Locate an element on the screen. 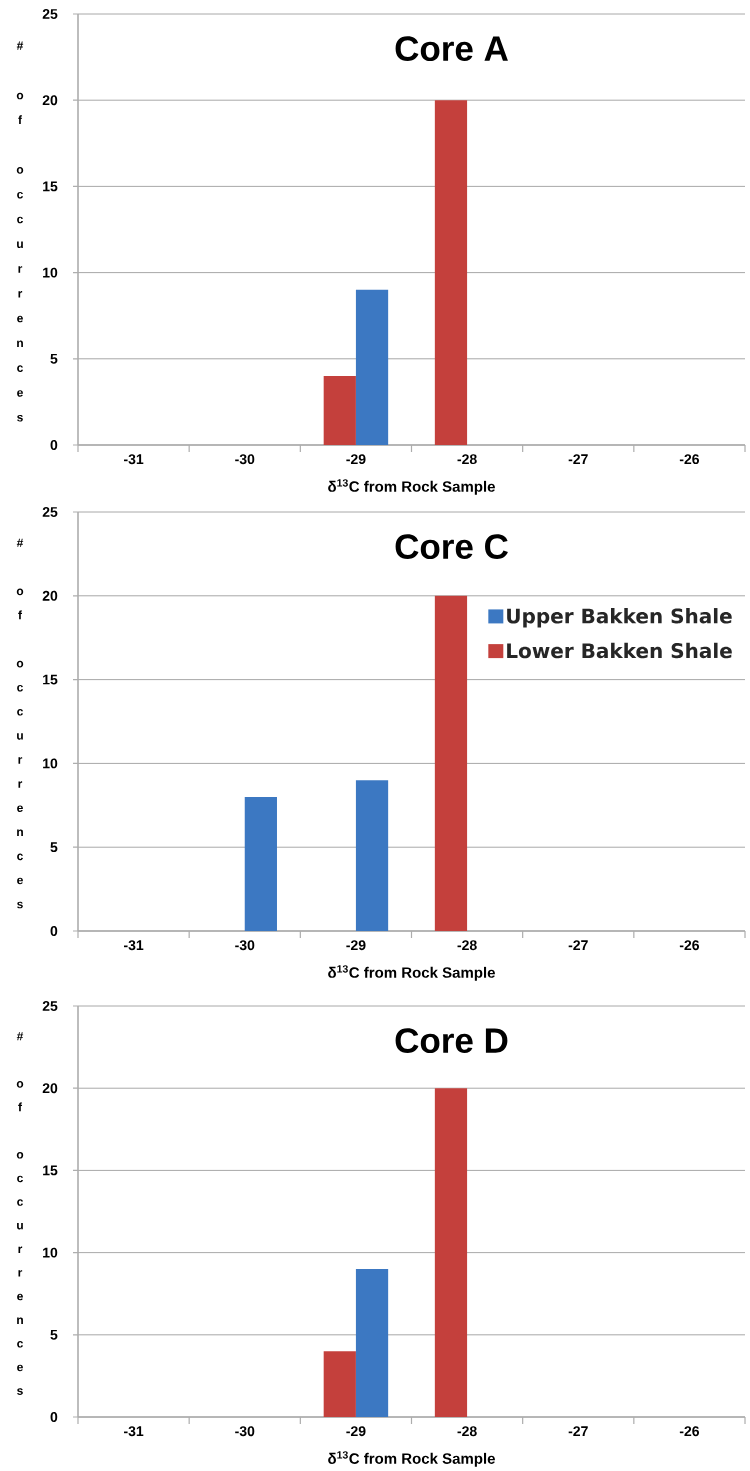 The width and height of the screenshot is (750, 1471). chart-title: Core D is located at coordinates (451, 1040).